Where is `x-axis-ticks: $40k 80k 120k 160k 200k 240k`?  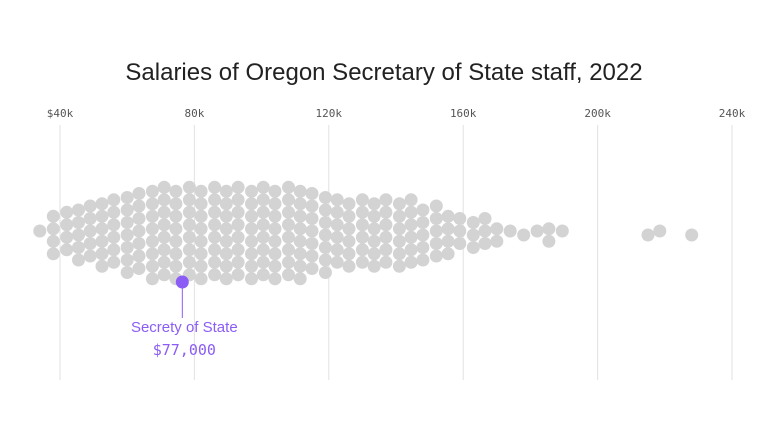 x-axis-ticks: $40k 80k 120k 160k 200k 240k is located at coordinates (396, 113).